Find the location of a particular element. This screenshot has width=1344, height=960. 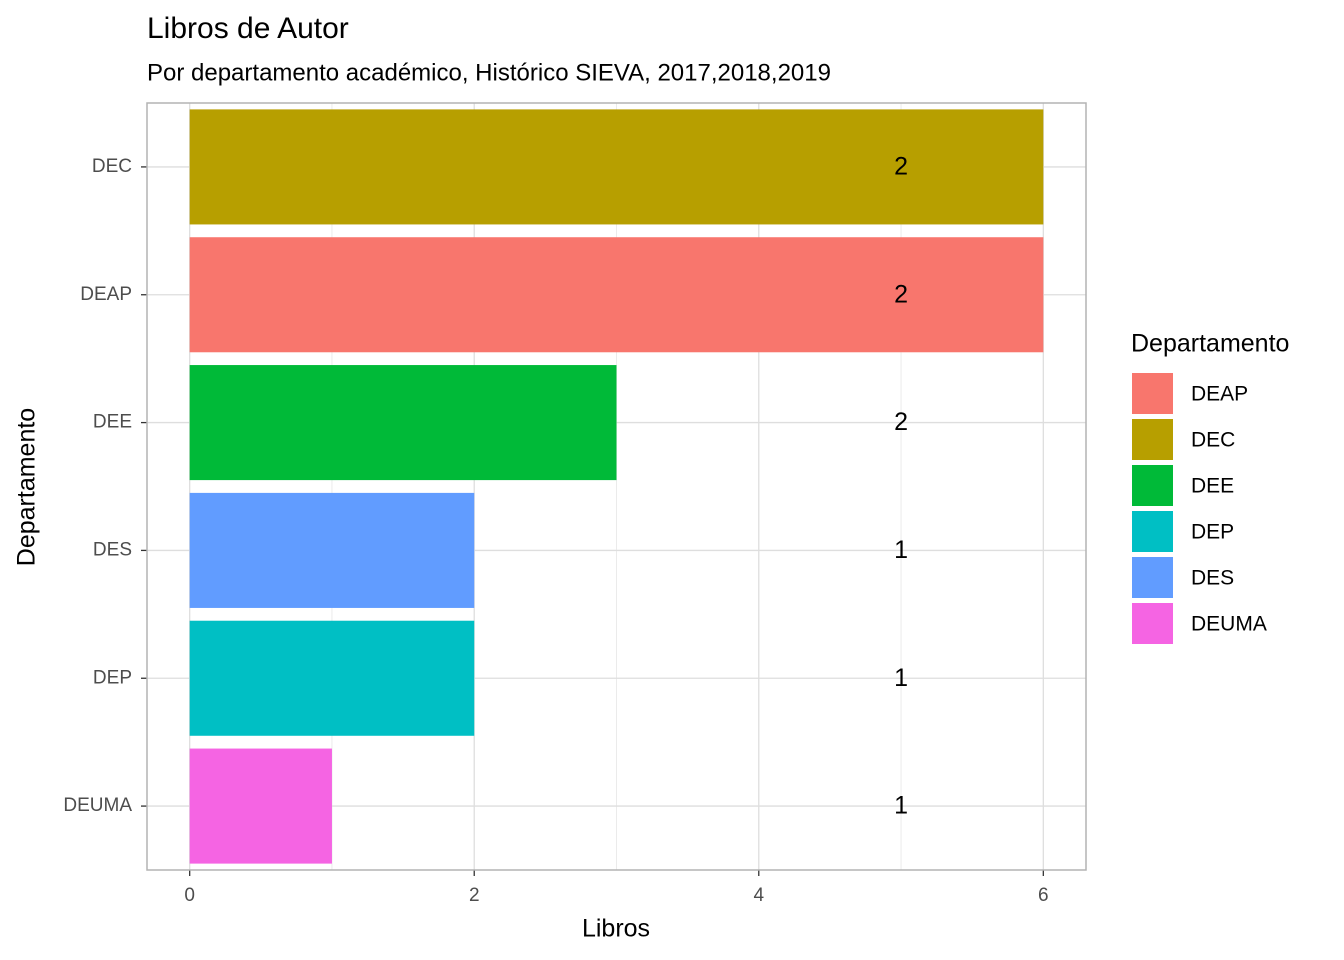

x-tick-label: 2 is located at coordinates (474, 895).